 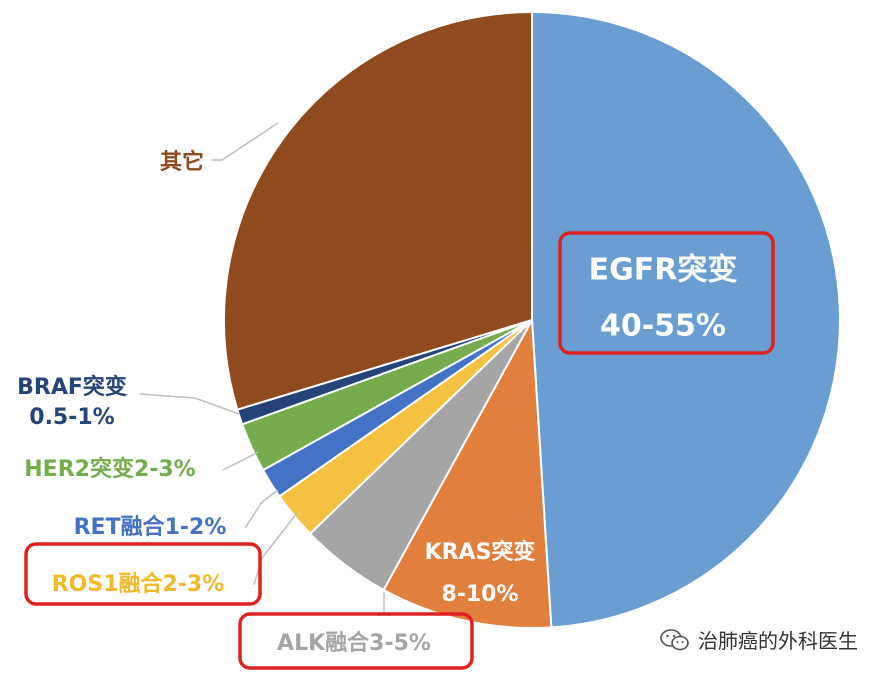 What do you see at coordinates (778, 641) in the screenshot?
I see `watermark-text: 治肺癌的外科医生` at bounding box center [778, 641].